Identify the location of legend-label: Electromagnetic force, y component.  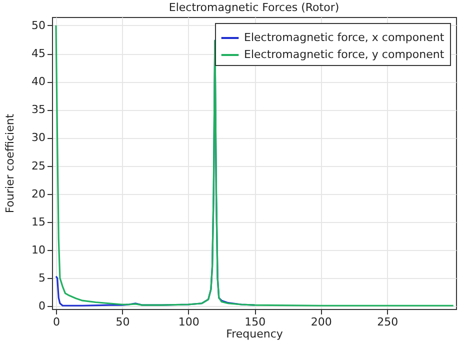
(344, 54).